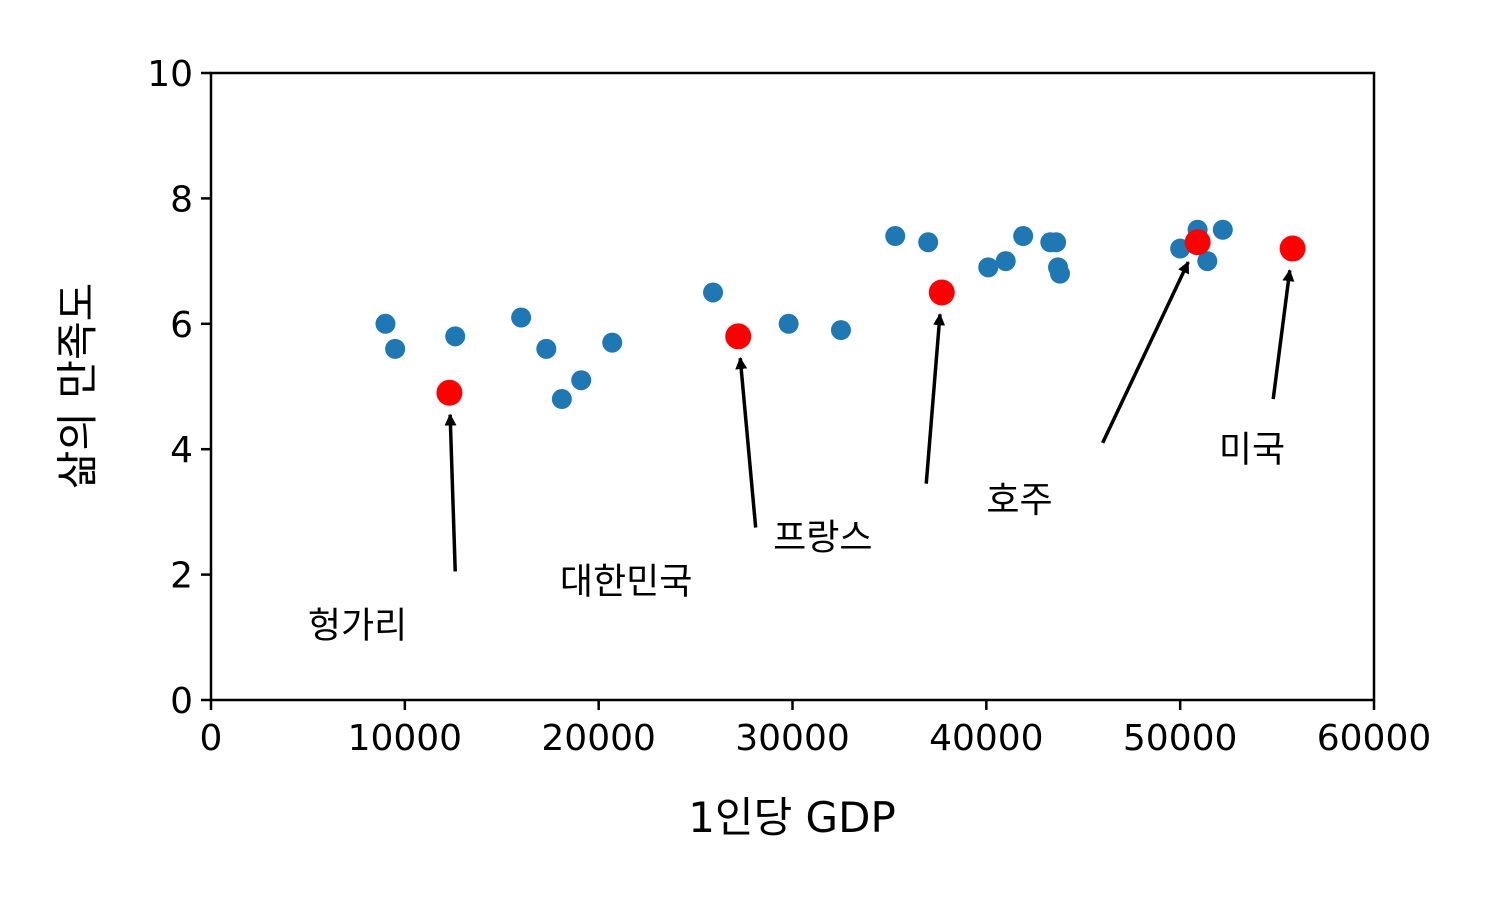  Describe the element at coordinates (822, 538) in the screenshot. I see `annotation-label: 프랑스` at that location.